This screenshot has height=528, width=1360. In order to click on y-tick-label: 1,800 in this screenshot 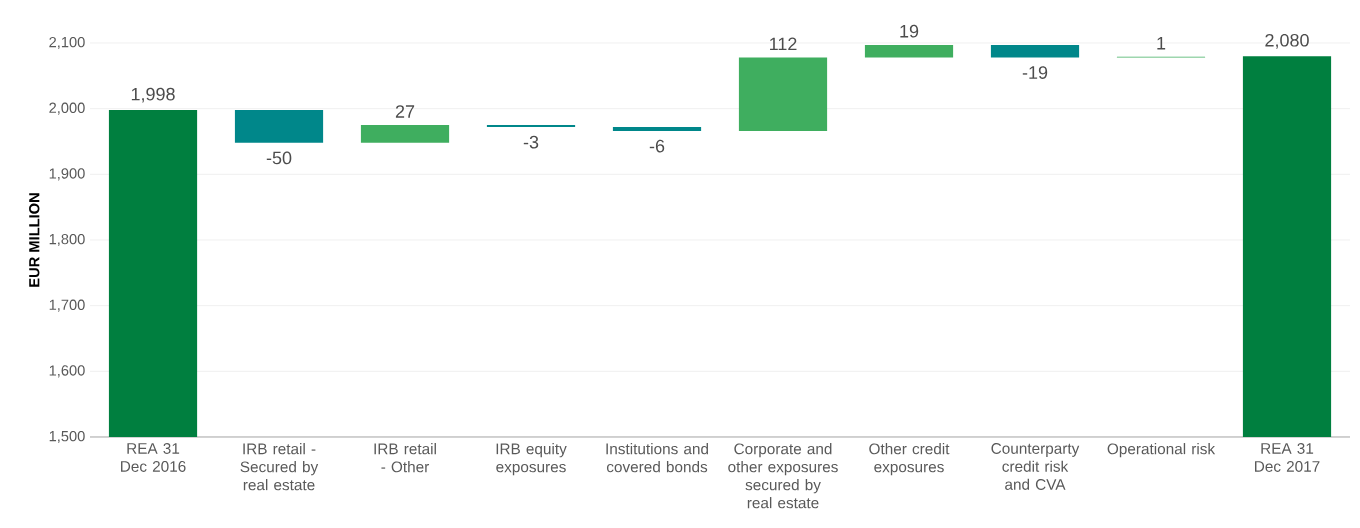, I will do `click(67, 240)`.